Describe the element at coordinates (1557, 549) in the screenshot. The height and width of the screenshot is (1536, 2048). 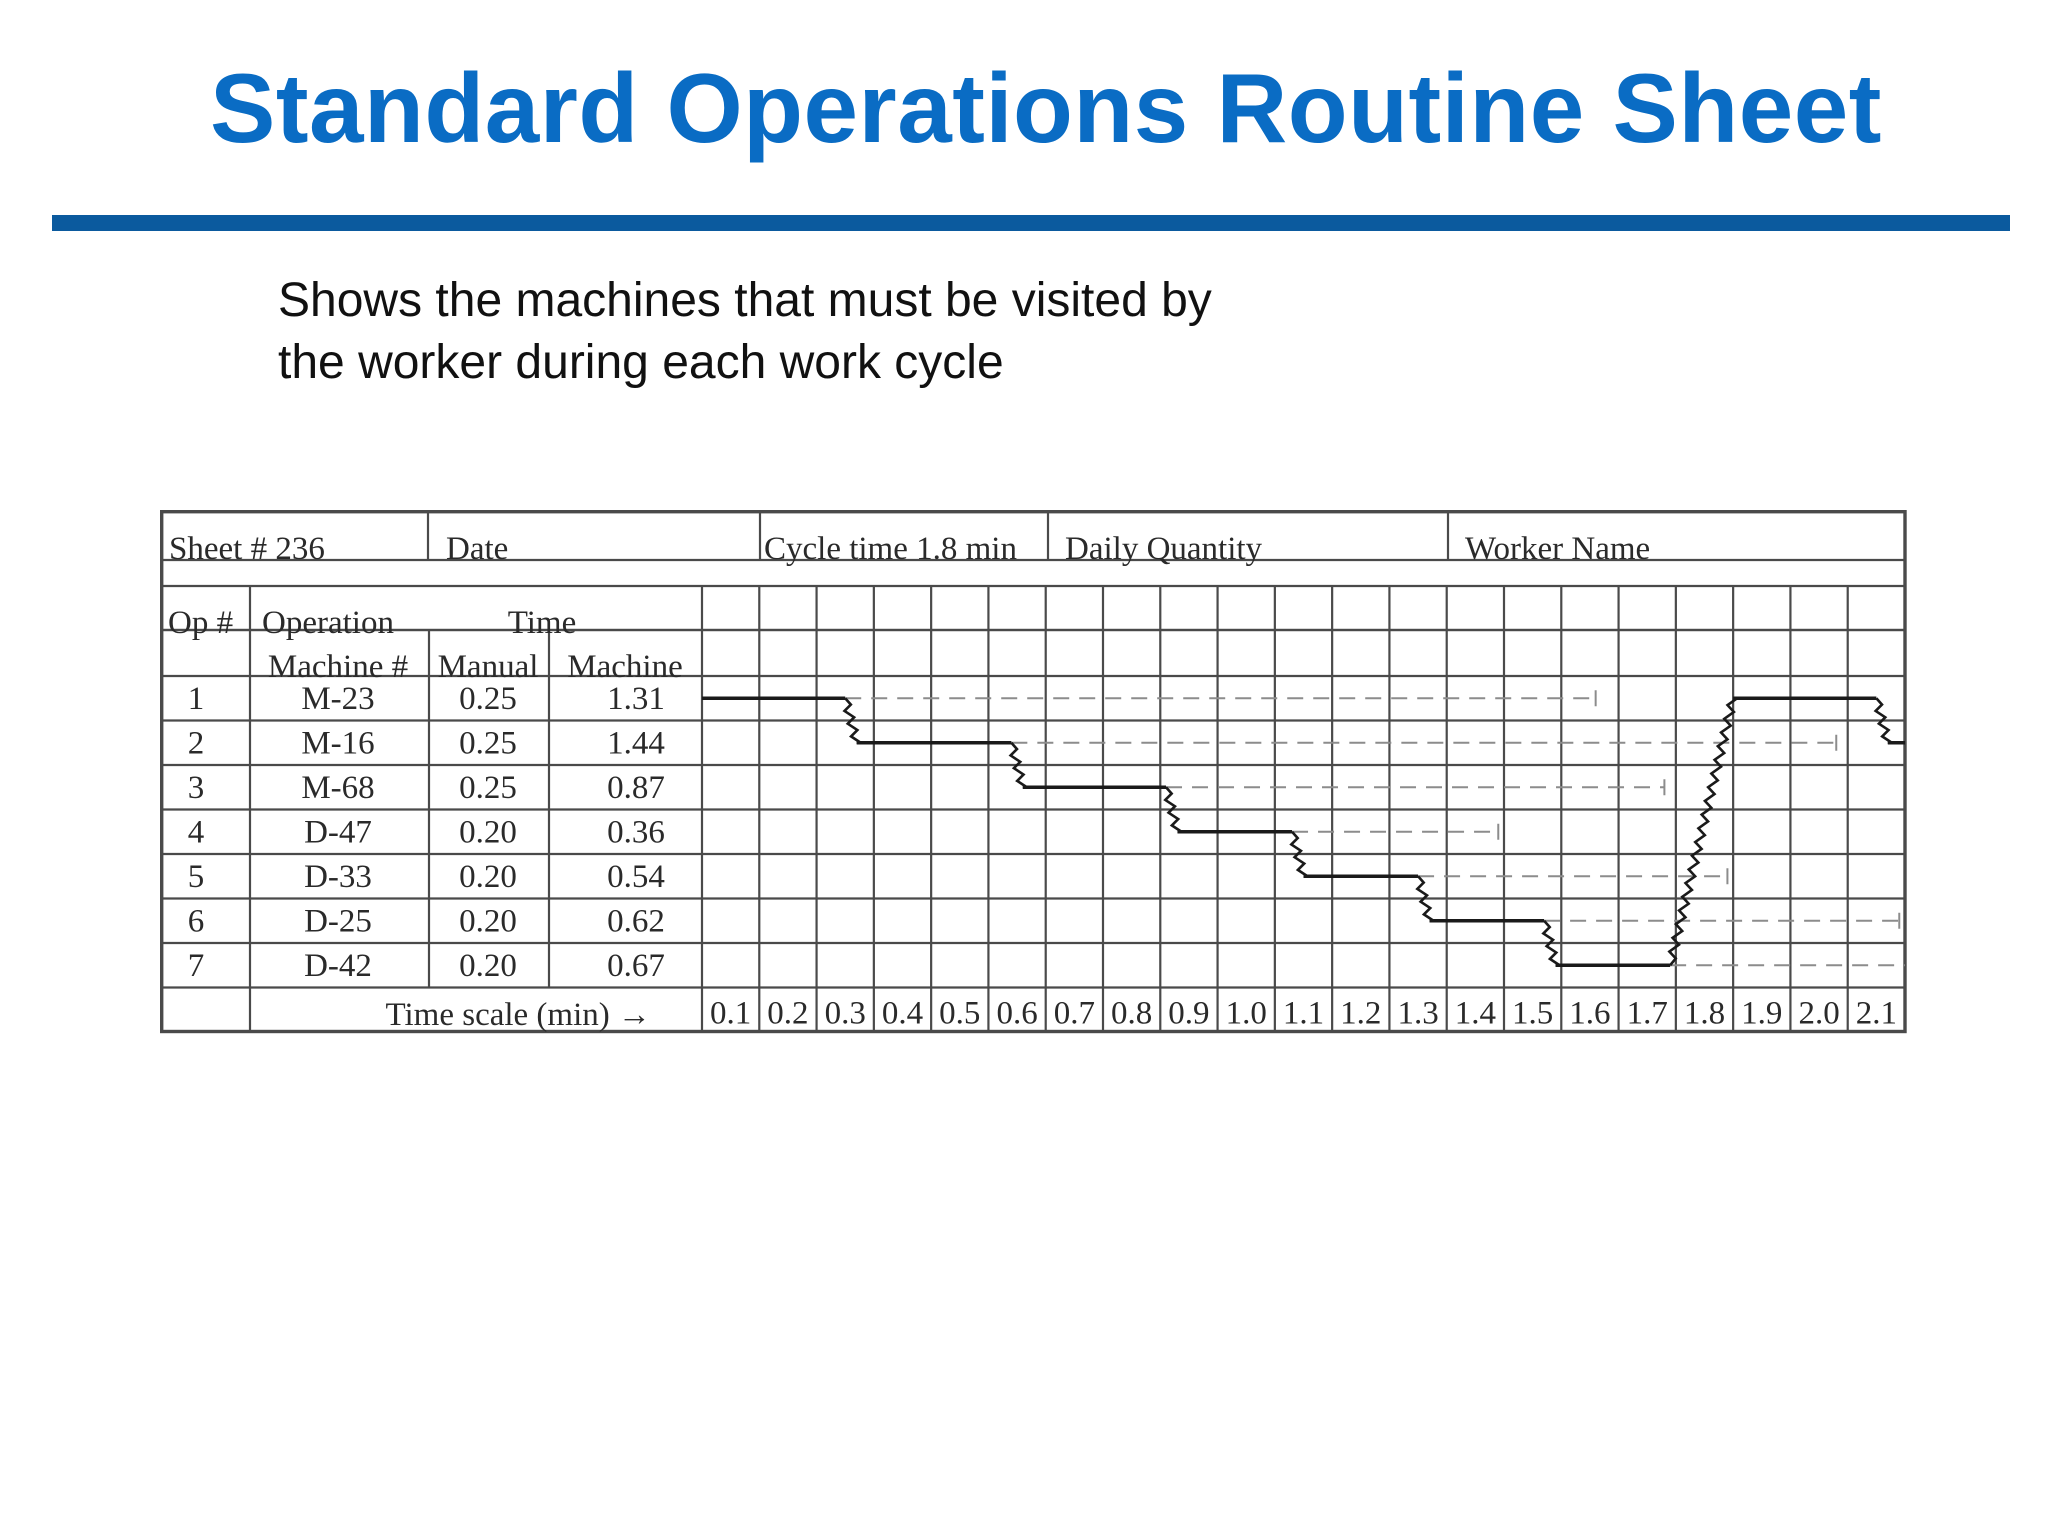
I see `worker-name-label: Worker Name` at that location.